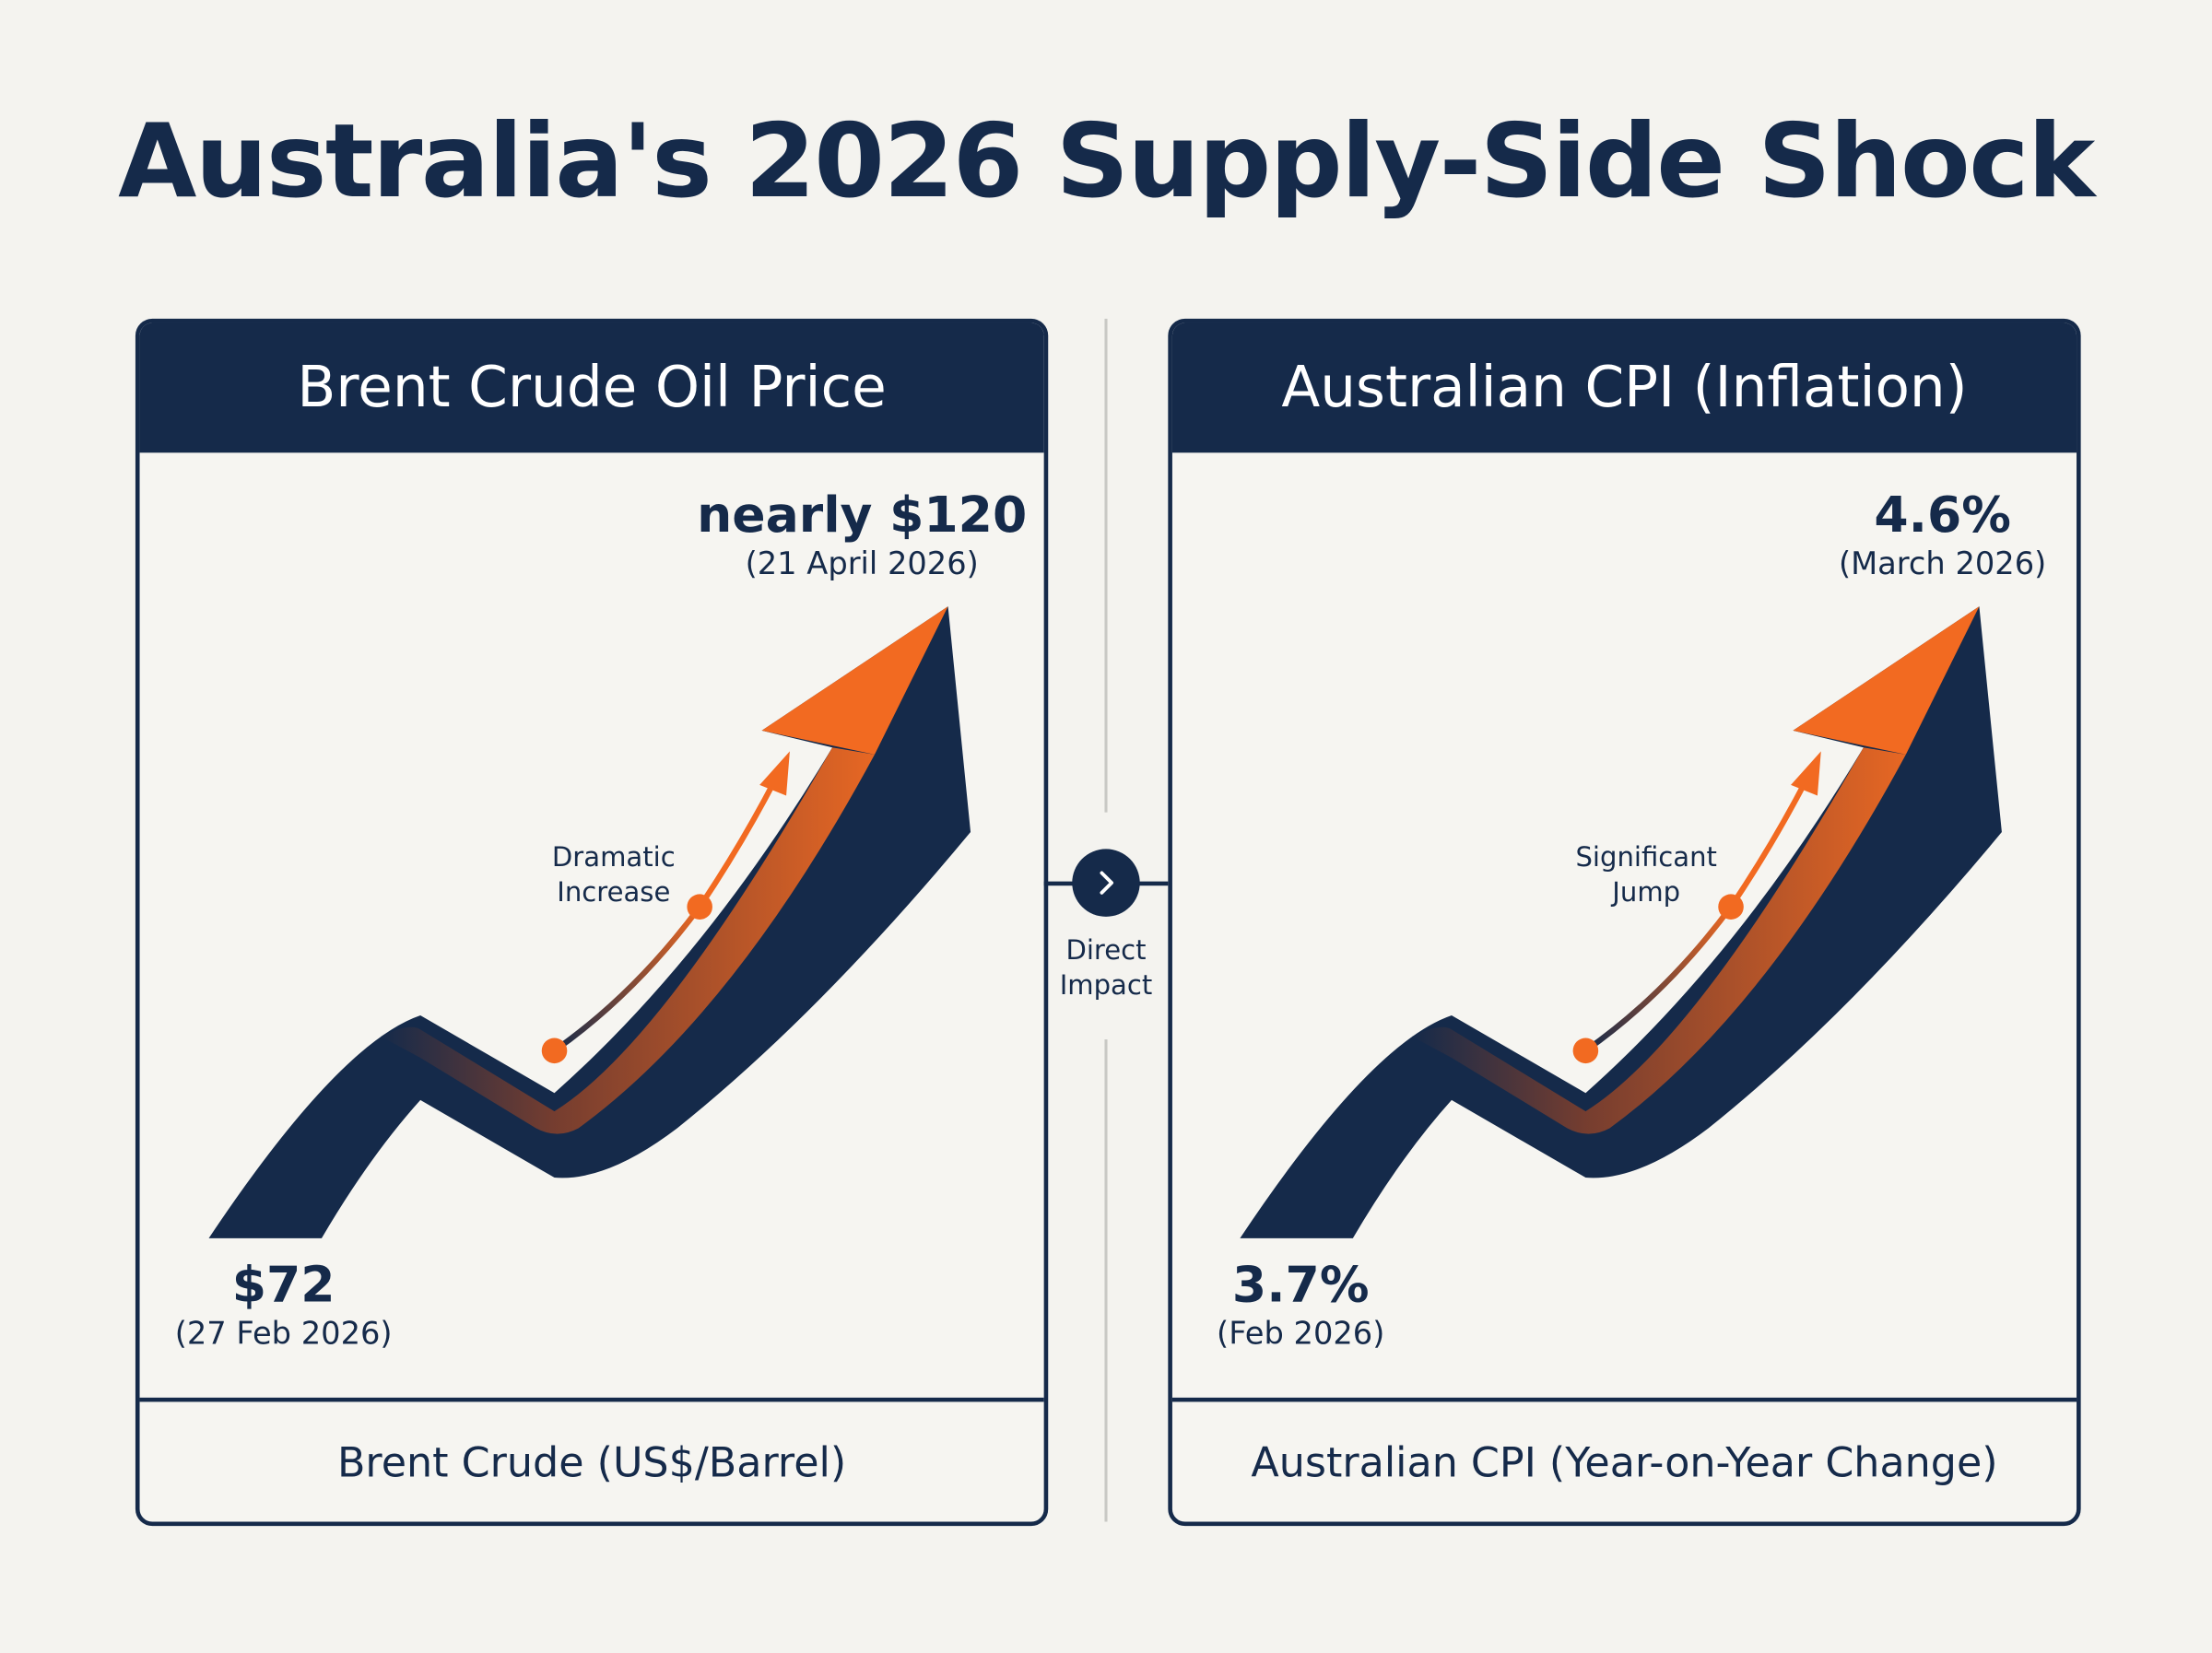  I want to click on brent-annotation: Dramatic Increase, so click(614, 875).